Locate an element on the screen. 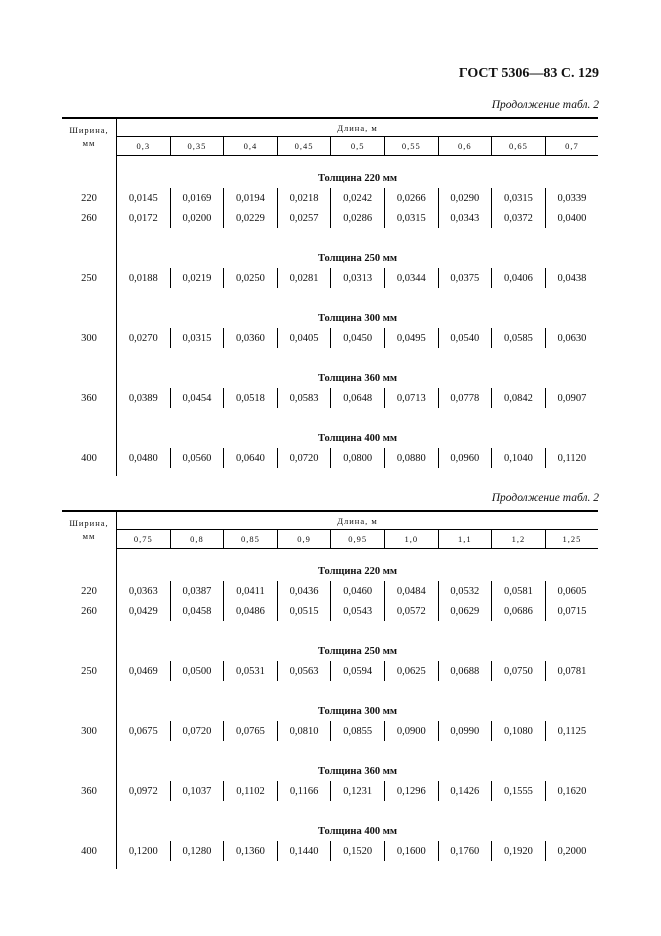 The width and height of the screenshot is (661, 936). volume-cell: 0,0842 is located at coordinates (518, 398).